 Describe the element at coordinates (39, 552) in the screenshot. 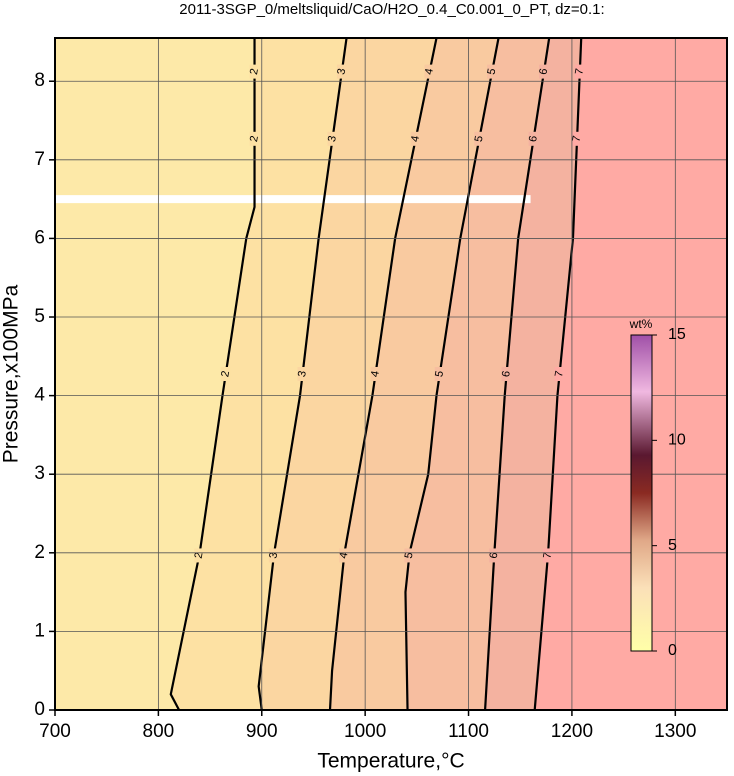

I see `y-tick-label: 2` at that location.